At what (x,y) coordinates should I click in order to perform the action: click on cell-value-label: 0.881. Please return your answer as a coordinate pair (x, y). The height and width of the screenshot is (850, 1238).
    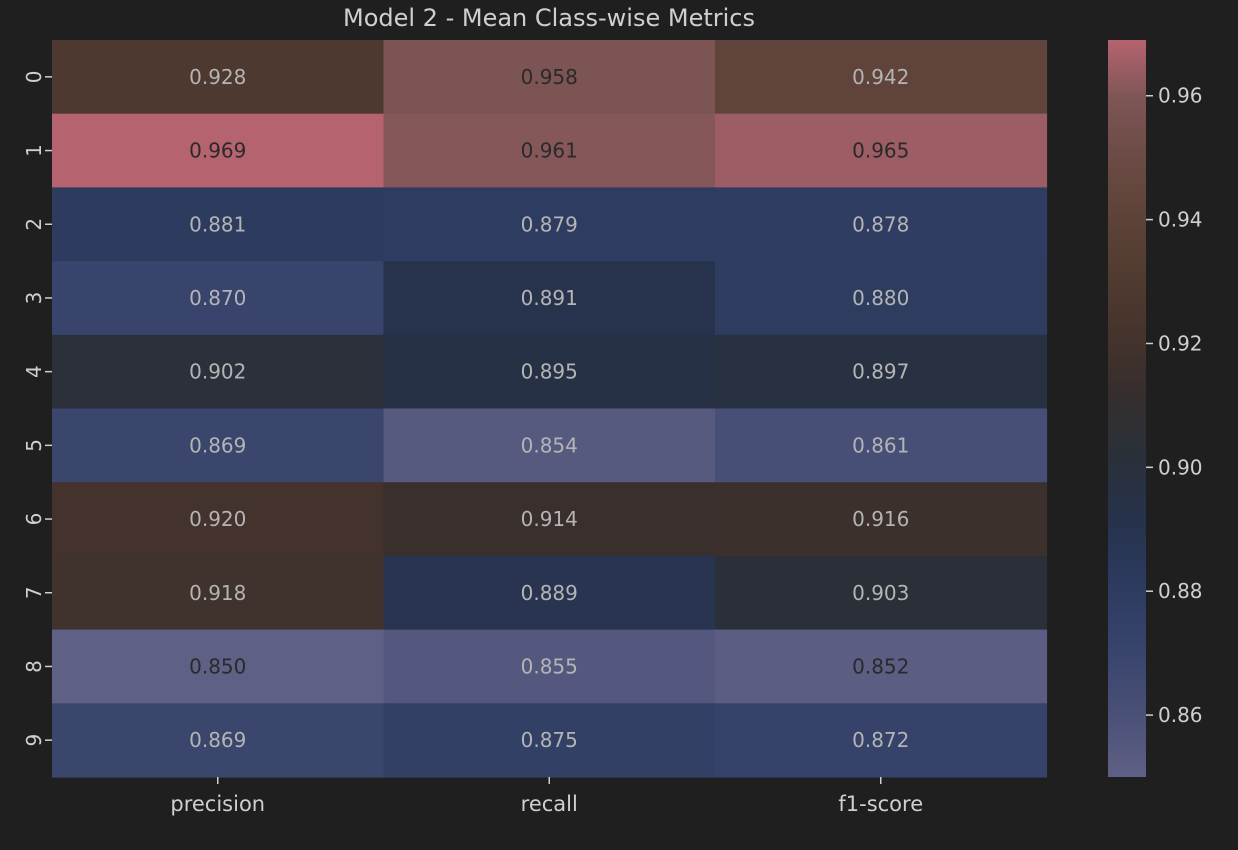
    Looking at the image, I should click on (217, 224).